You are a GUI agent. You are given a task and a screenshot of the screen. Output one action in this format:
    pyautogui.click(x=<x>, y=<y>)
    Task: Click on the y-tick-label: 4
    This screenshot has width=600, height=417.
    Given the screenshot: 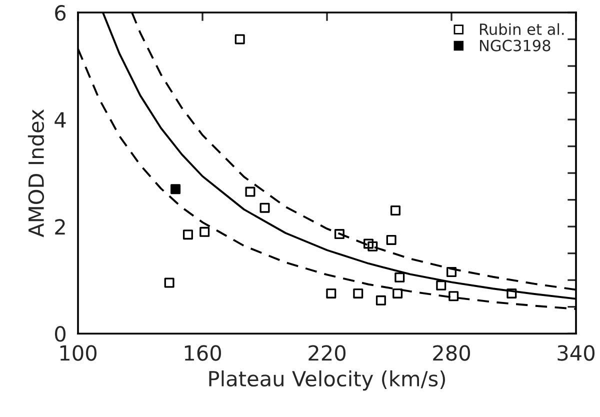 What is the action you would take?
    pyautogui.click(x=60, y=120)
    